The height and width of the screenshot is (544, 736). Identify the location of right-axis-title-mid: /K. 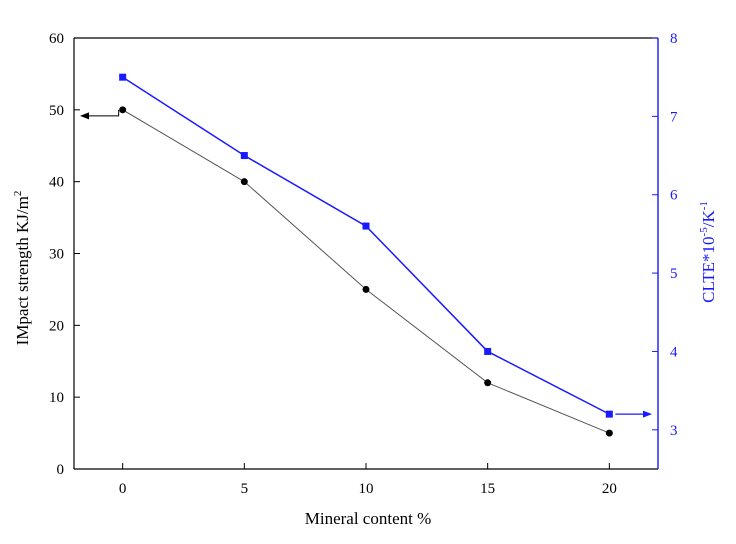
(708, 219).